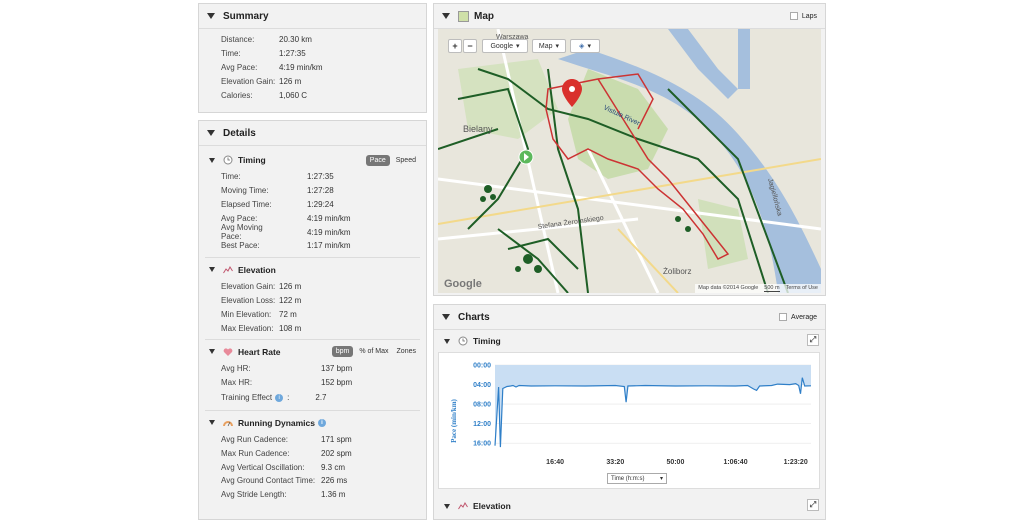 The width and height of the screenshot is (1024, 520). What do you see at coordinates (240, 246) in the screenshot?
I see `detail-label: Best Pace:` at bounding box center [240, 246].